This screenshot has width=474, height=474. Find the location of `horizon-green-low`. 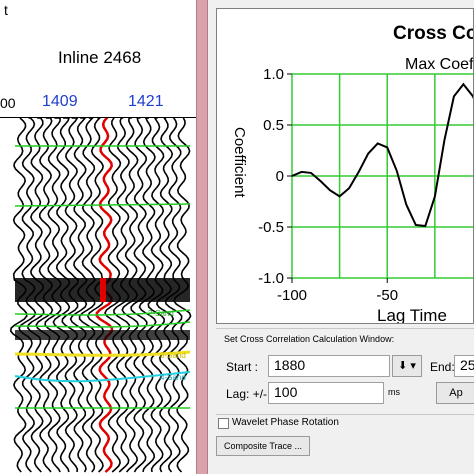

horizon-green-low is located at coordinates (102, 312).